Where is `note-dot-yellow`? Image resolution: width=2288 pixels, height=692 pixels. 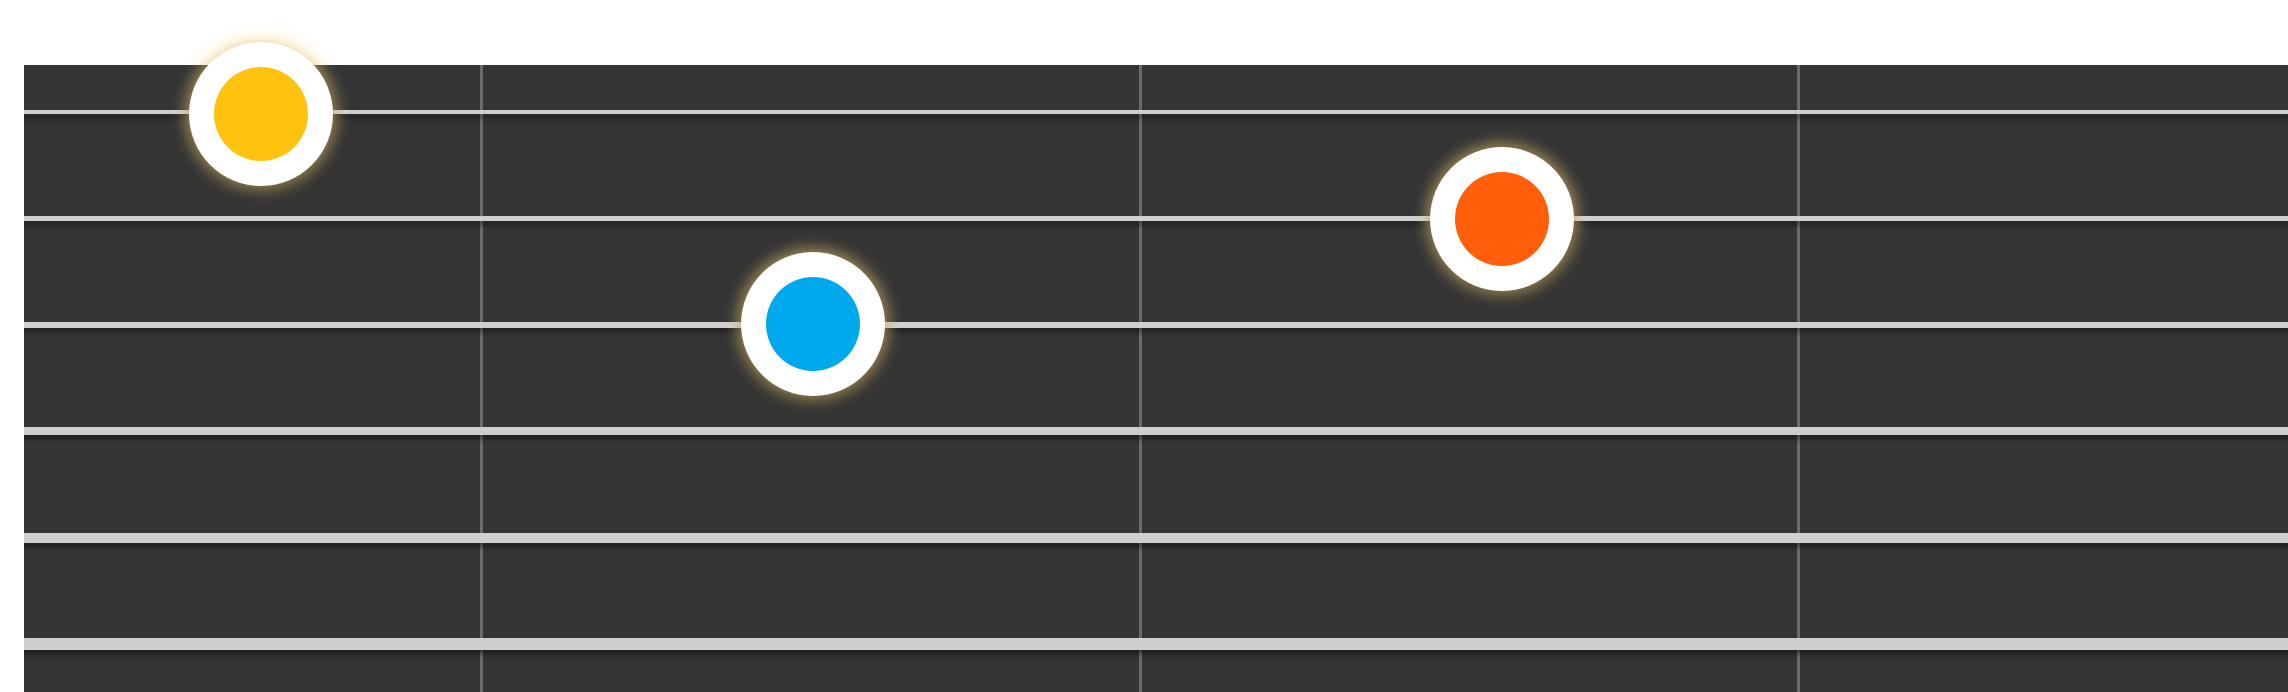
note-dot-yellow is located at coordinates (261, 114).